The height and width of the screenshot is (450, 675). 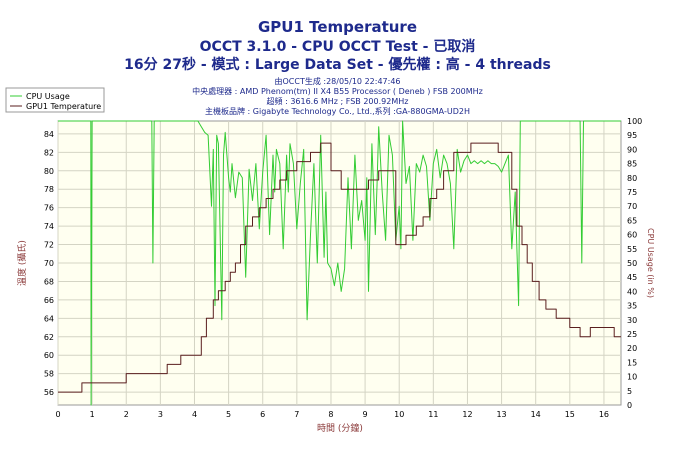 I want to click on x-tick-label: 5, so click(x=228, y=414).